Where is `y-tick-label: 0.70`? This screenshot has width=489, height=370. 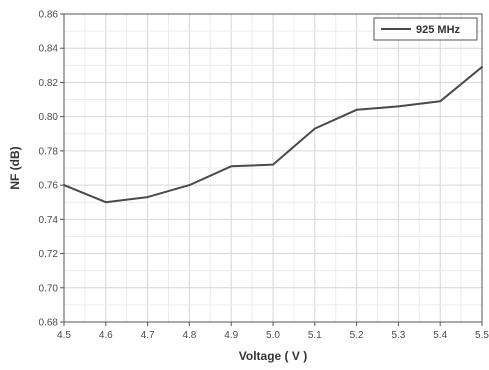 y-tick-label: 0.70 is located at coordinates (49, 288).